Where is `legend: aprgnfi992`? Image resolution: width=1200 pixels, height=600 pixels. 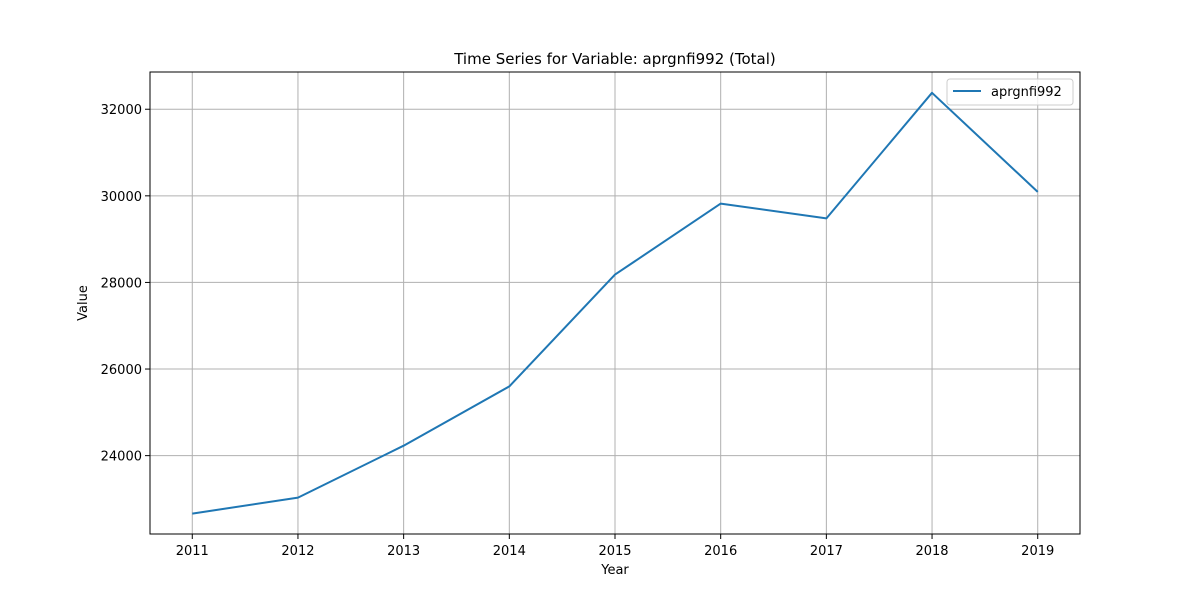
legend: aprgnfi992 is located at coordinates (1010, 92).